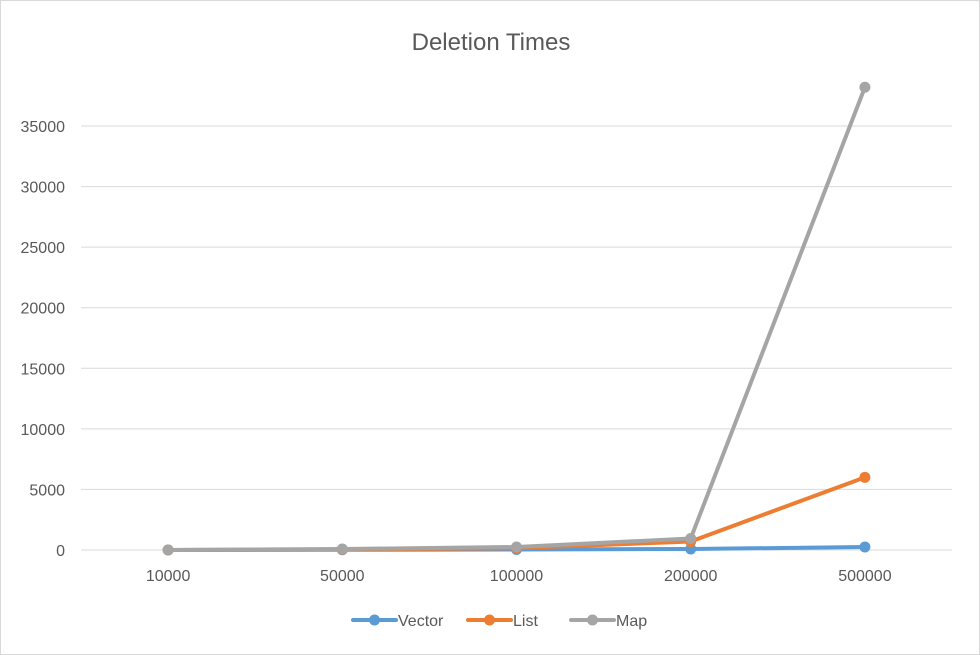 The width and height of the screenshot is (980, 655). I want to click on x-tick-label: 500000, so click(864, 576).